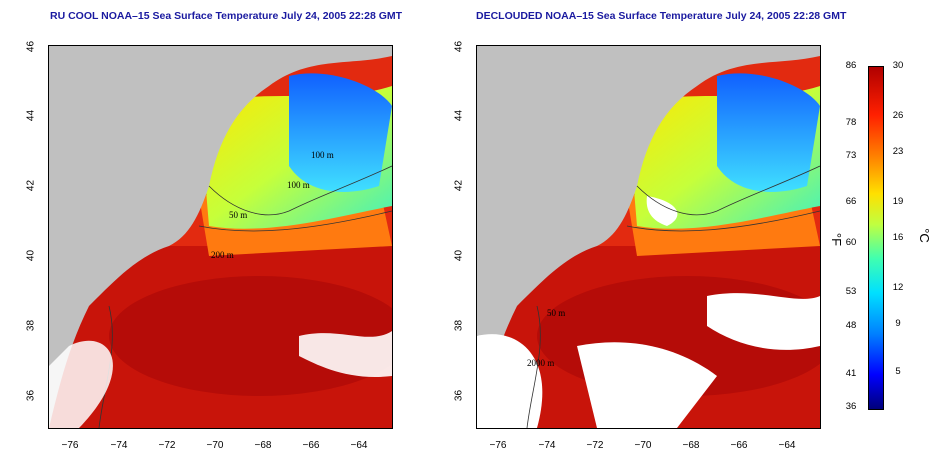  What do you see at coordinates (851, 373) in the screenshot?
I see `f-label-41: 41` at bounding box center [851, 373].